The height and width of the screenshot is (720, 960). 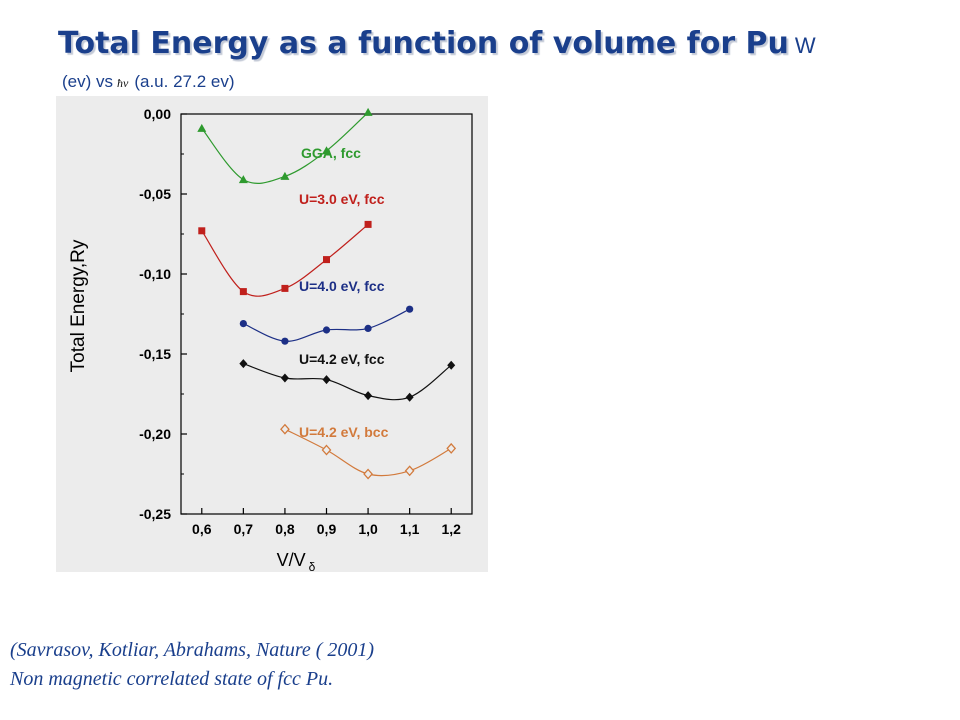 What do you see at coordinates (312, 566) in the screenshot?
I see `x-axis-label-subscript: δ` at bounding box center [312, 566].